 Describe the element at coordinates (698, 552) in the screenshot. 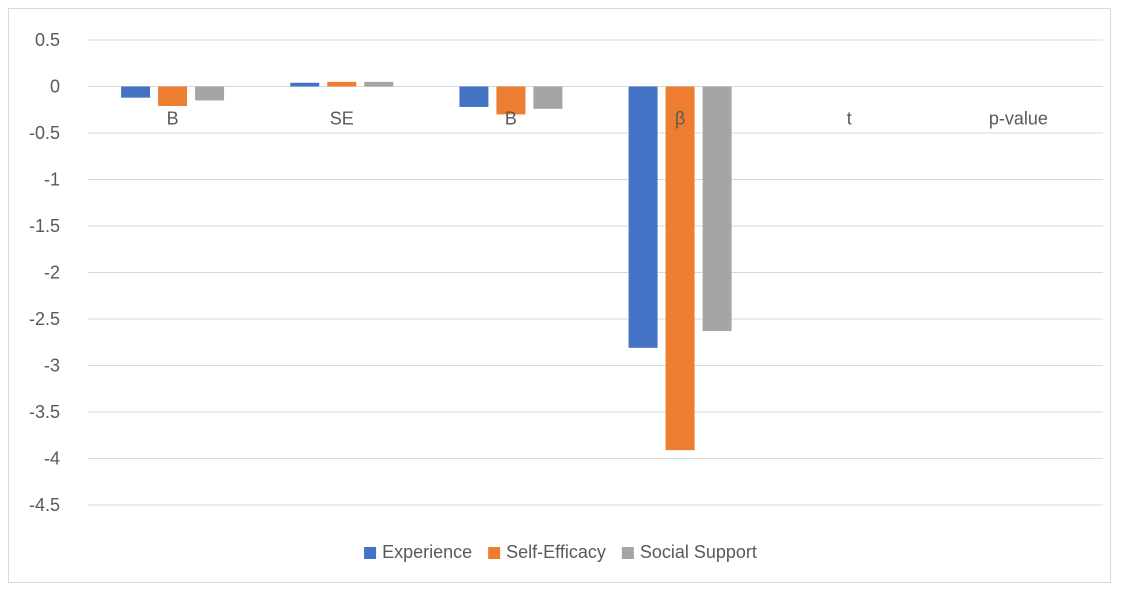

I see `legend-label: Social Support` at that location.